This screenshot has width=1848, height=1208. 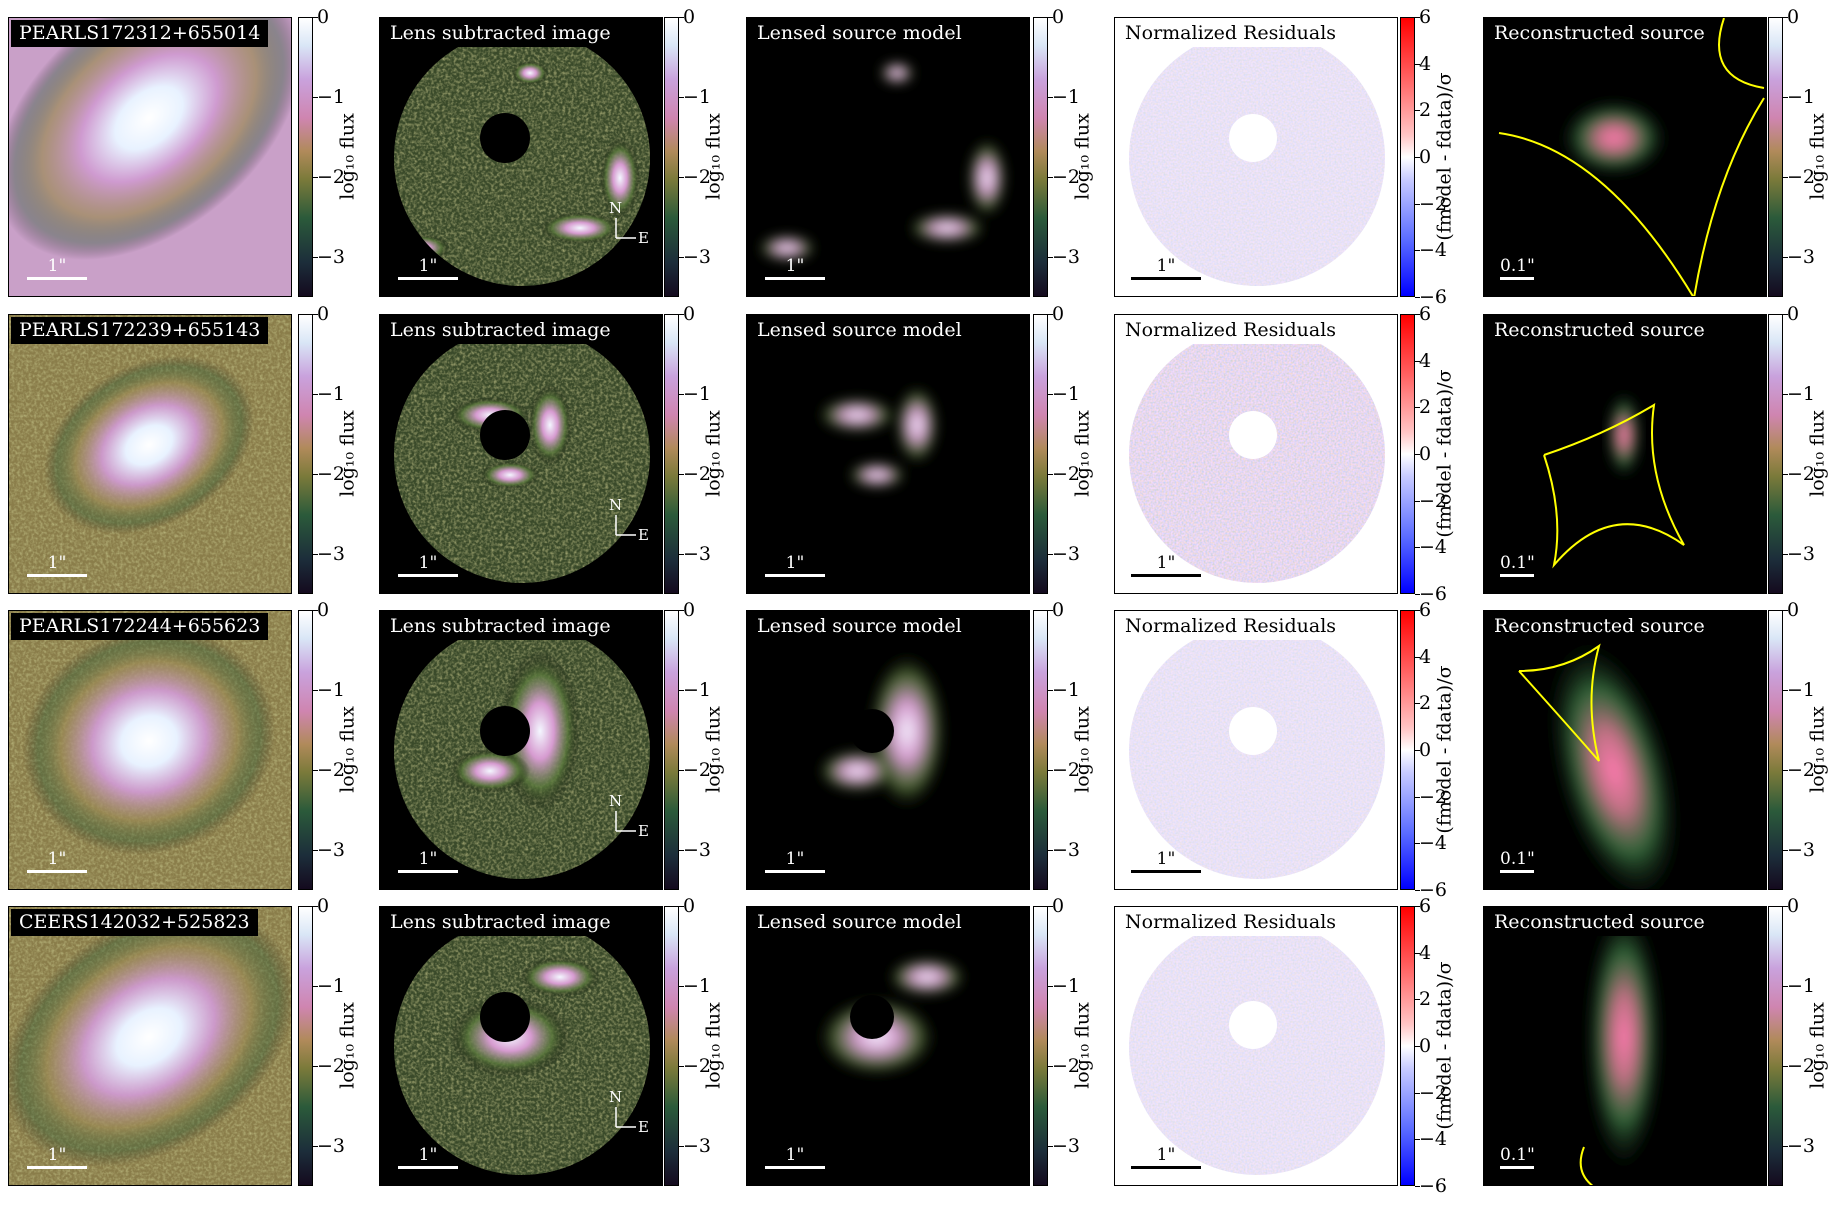 What do you see at coordinates (149, 445) in the screenshot?
I see `lens-galaxy` at bounding box center [149, 445].